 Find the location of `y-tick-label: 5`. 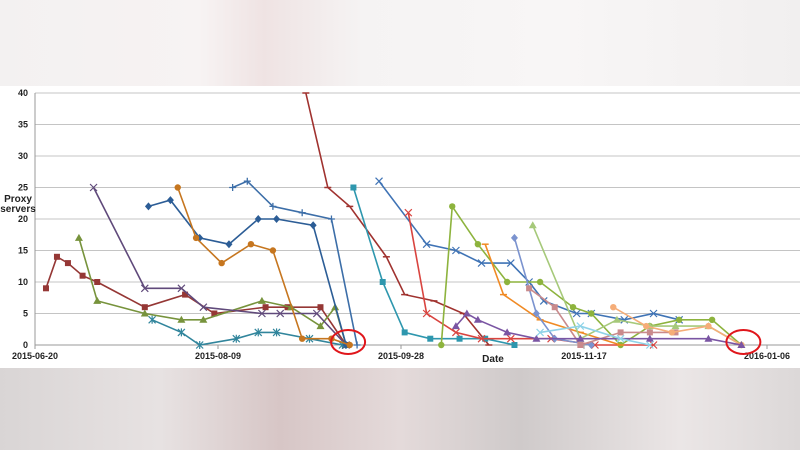

y-tick-label: 5 is located at coordinates (25, 314).